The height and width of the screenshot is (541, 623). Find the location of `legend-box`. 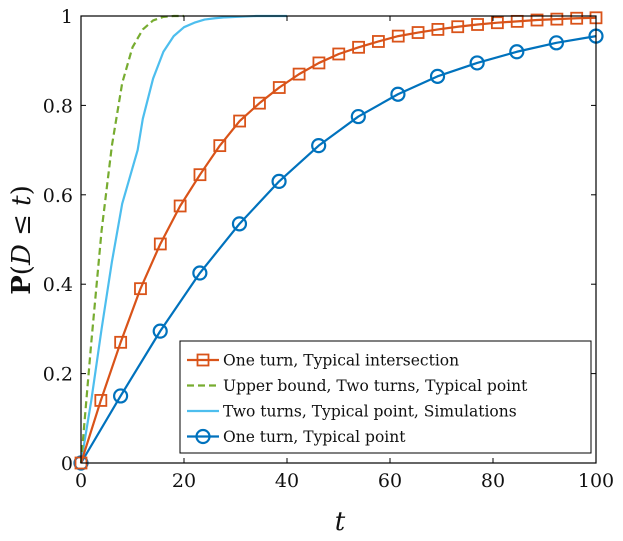

legend-box is located at coordinates (385, 397).